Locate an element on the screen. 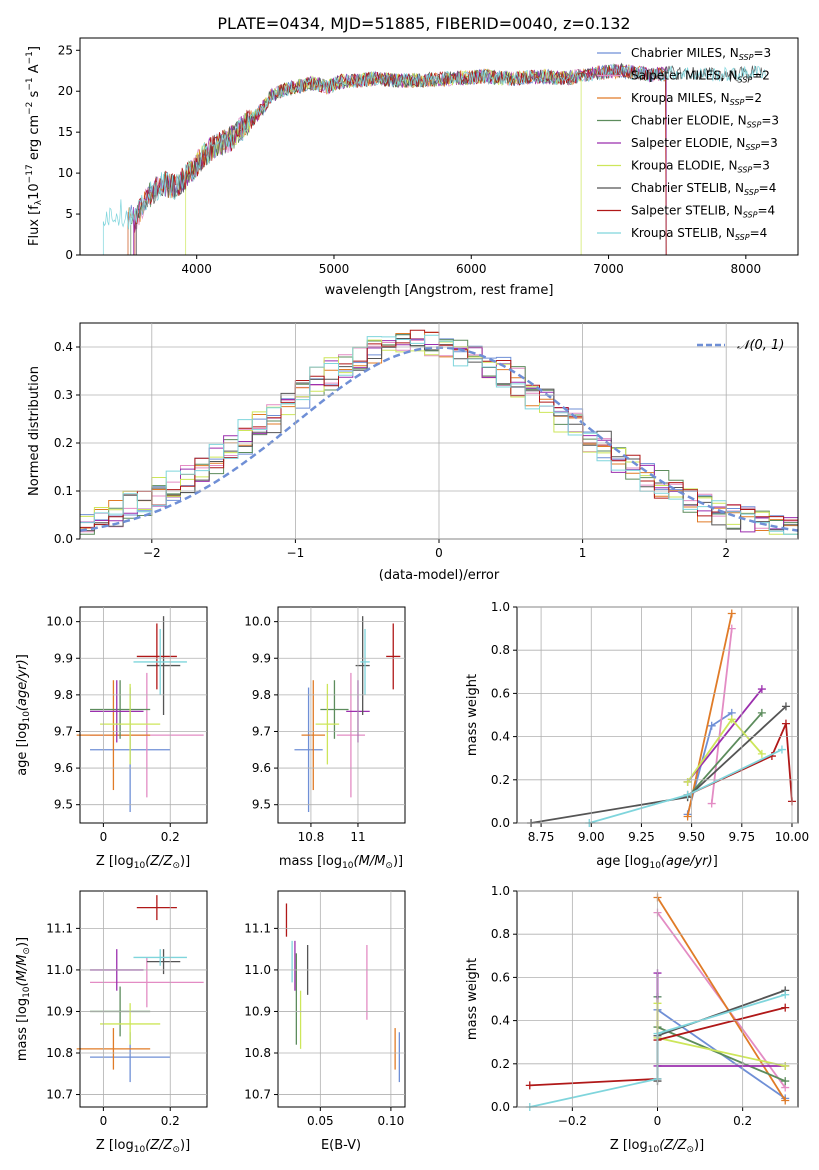  histogram-xlabel: (data-model)/error is located at coordinates (439, 575).